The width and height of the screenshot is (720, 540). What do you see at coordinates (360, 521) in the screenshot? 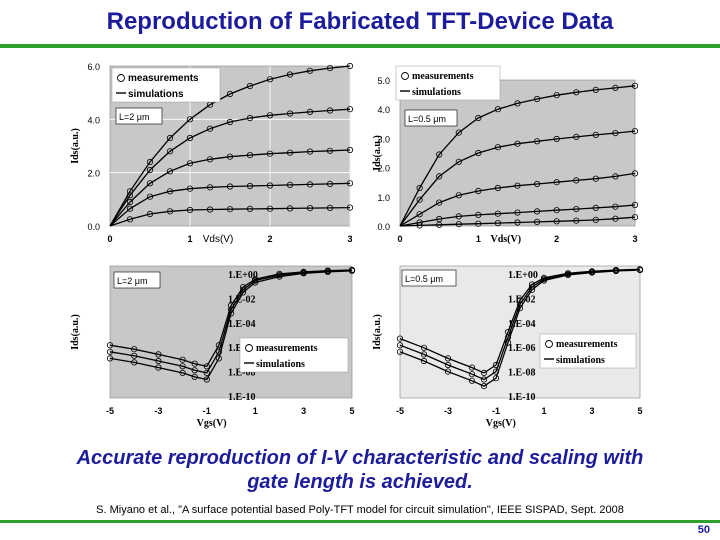
I see `footer-divider` at bounding box center [360, 521].